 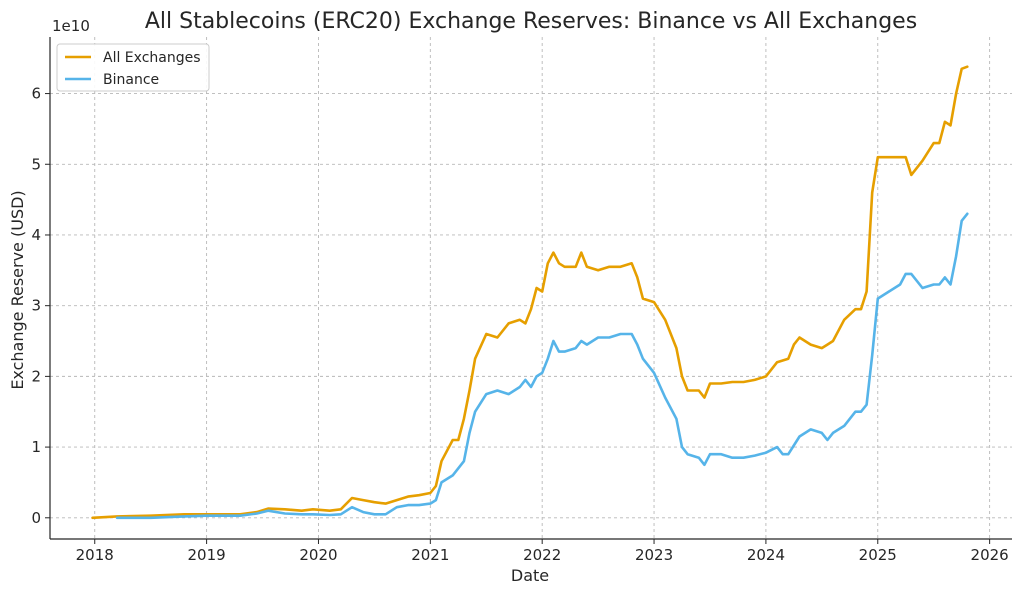 I want to click on x-tick-label: 2025, so click(x=878, y=555).